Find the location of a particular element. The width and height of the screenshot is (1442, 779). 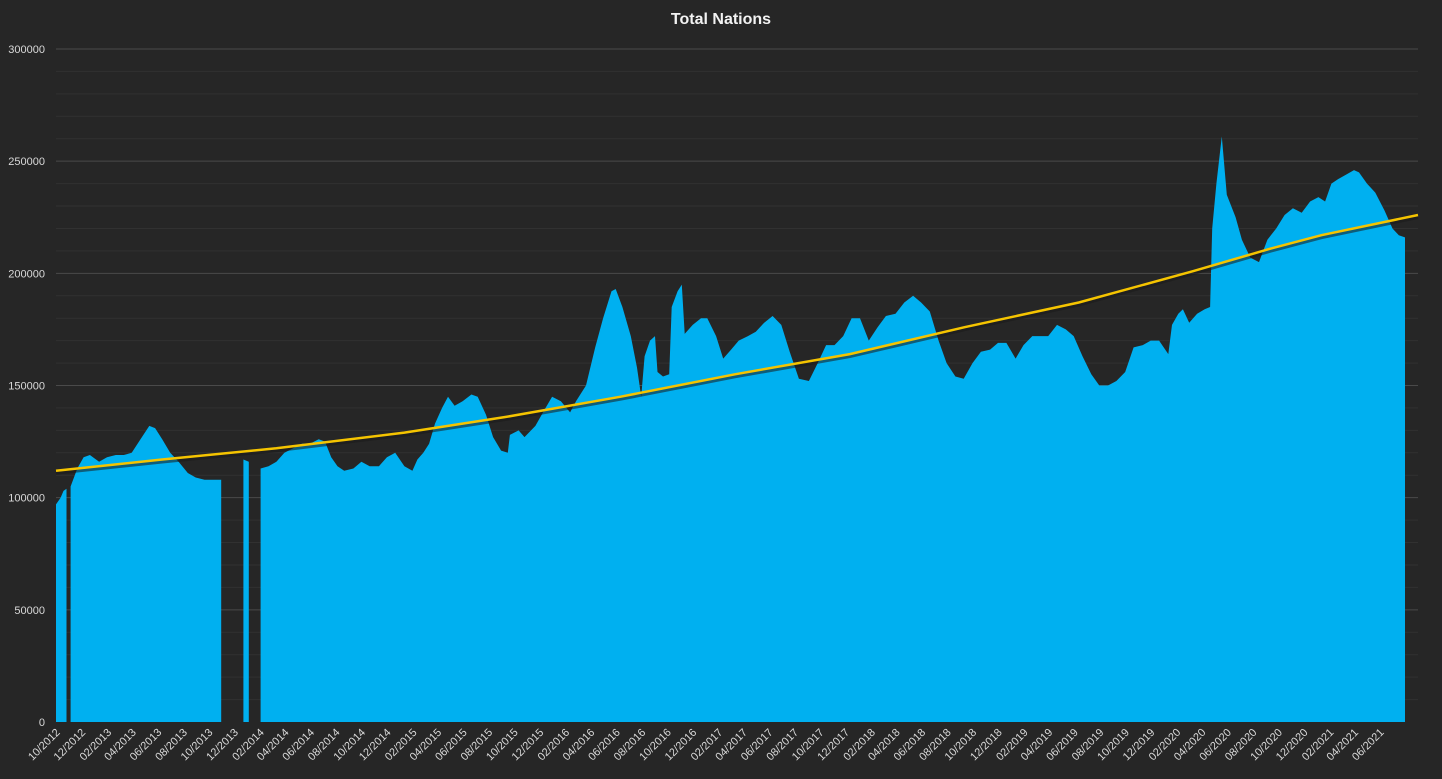

y-tick-label: 200000 is located at coordinates (26, 274).